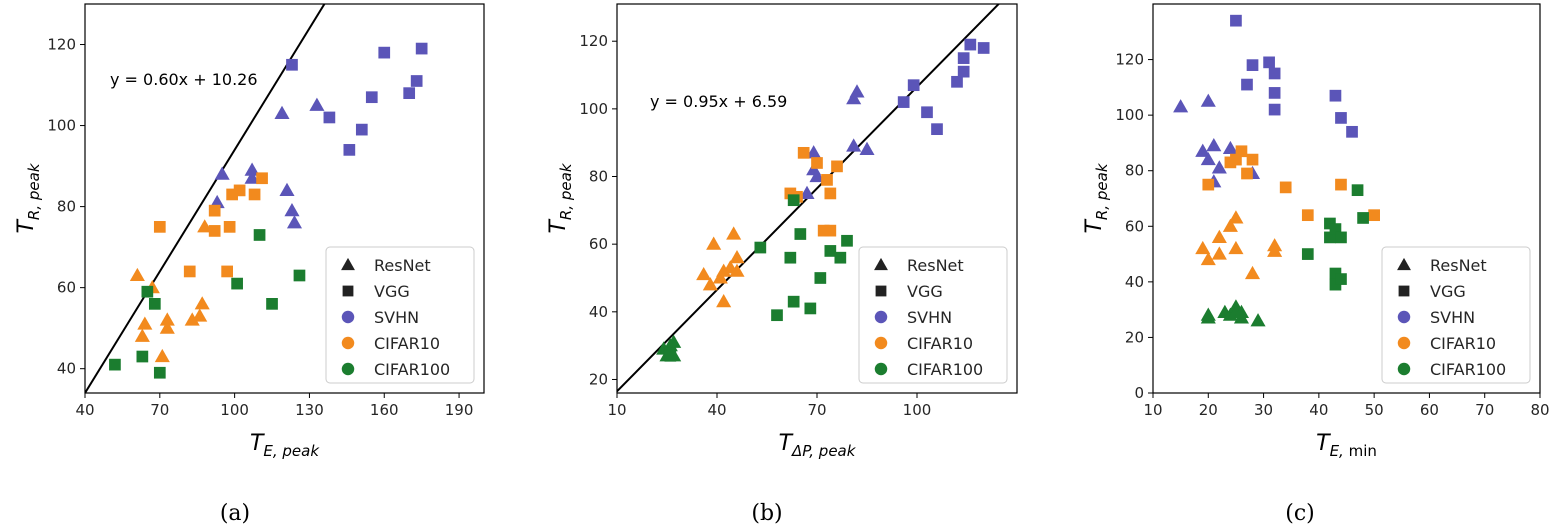  What do you see at coordinates (61, 126) in the screenshot?
I see `y-tick-label: 100` at bounding box center [61, 126].